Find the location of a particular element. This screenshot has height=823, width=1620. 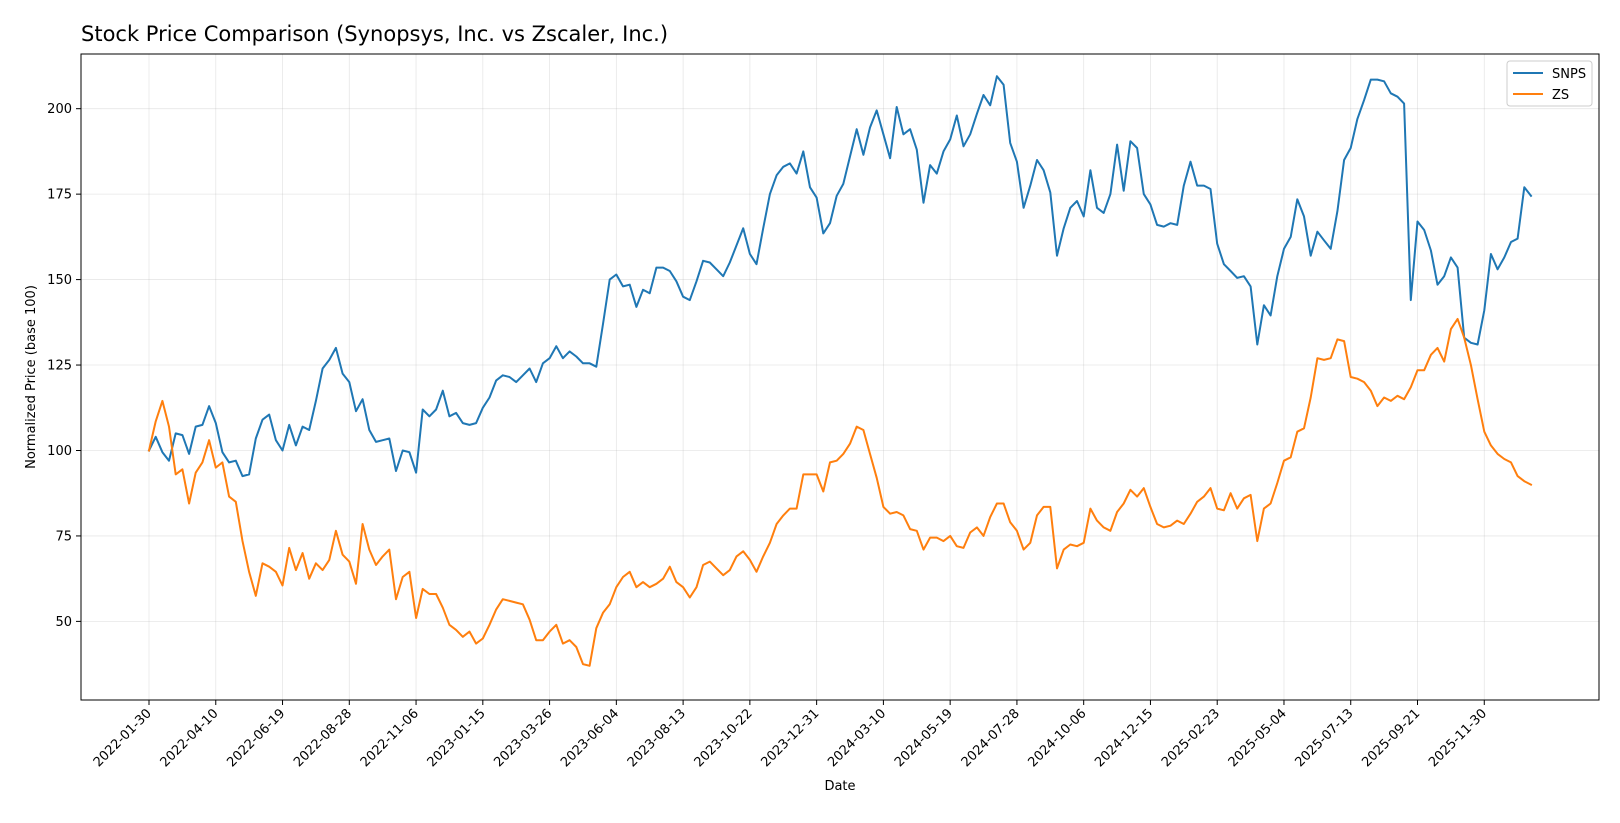

x-tick-label: 2025-09-21 is located at coordinates (1391, 738).